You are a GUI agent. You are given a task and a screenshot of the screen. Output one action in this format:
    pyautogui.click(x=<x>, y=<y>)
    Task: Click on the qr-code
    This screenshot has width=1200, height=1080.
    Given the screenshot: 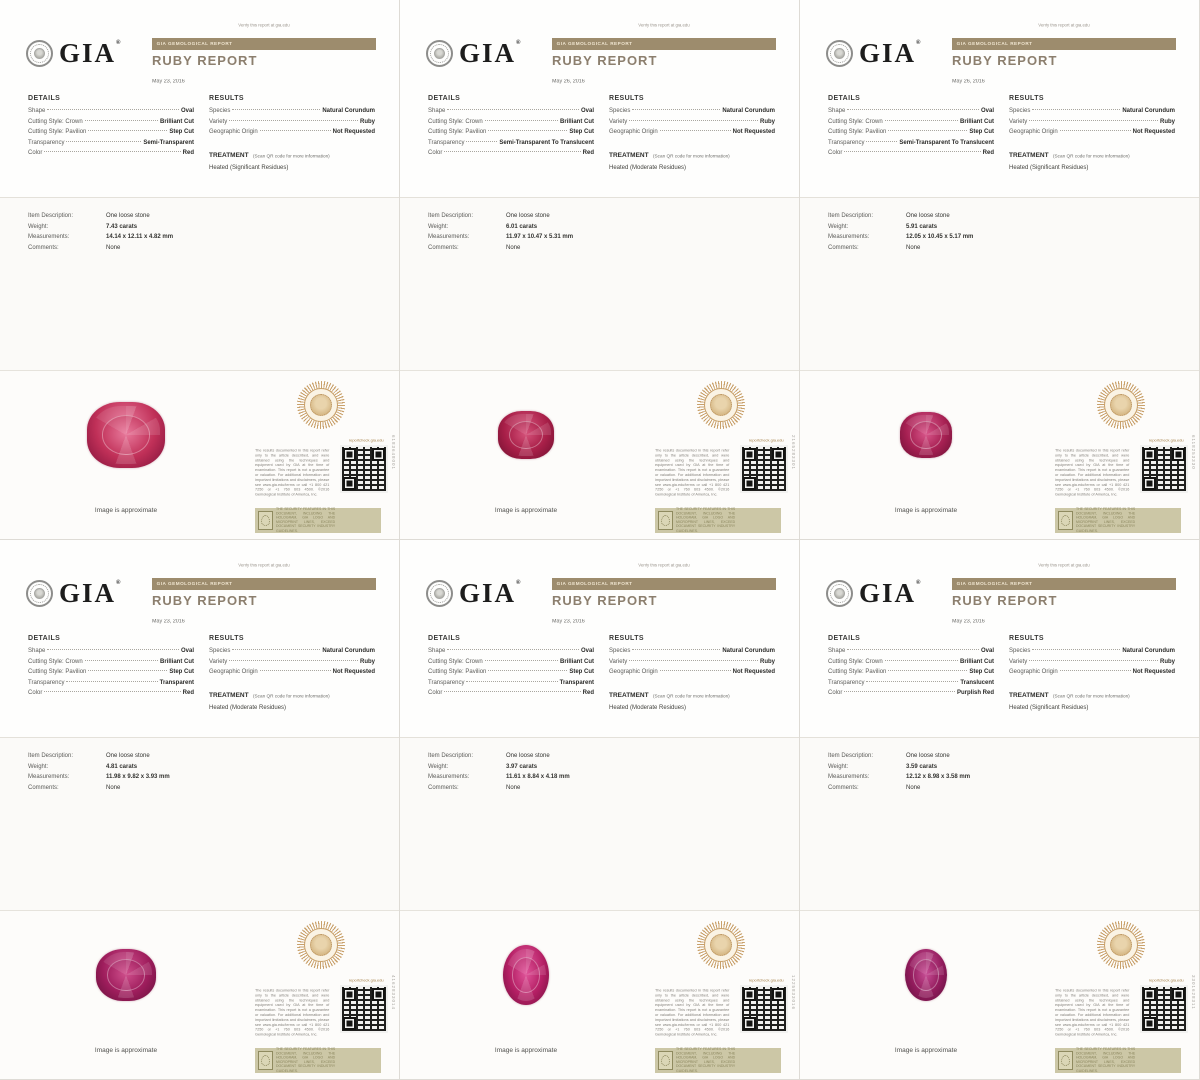 What is the action you would take?
    pyautogui.click(x=764, y=1009)
    